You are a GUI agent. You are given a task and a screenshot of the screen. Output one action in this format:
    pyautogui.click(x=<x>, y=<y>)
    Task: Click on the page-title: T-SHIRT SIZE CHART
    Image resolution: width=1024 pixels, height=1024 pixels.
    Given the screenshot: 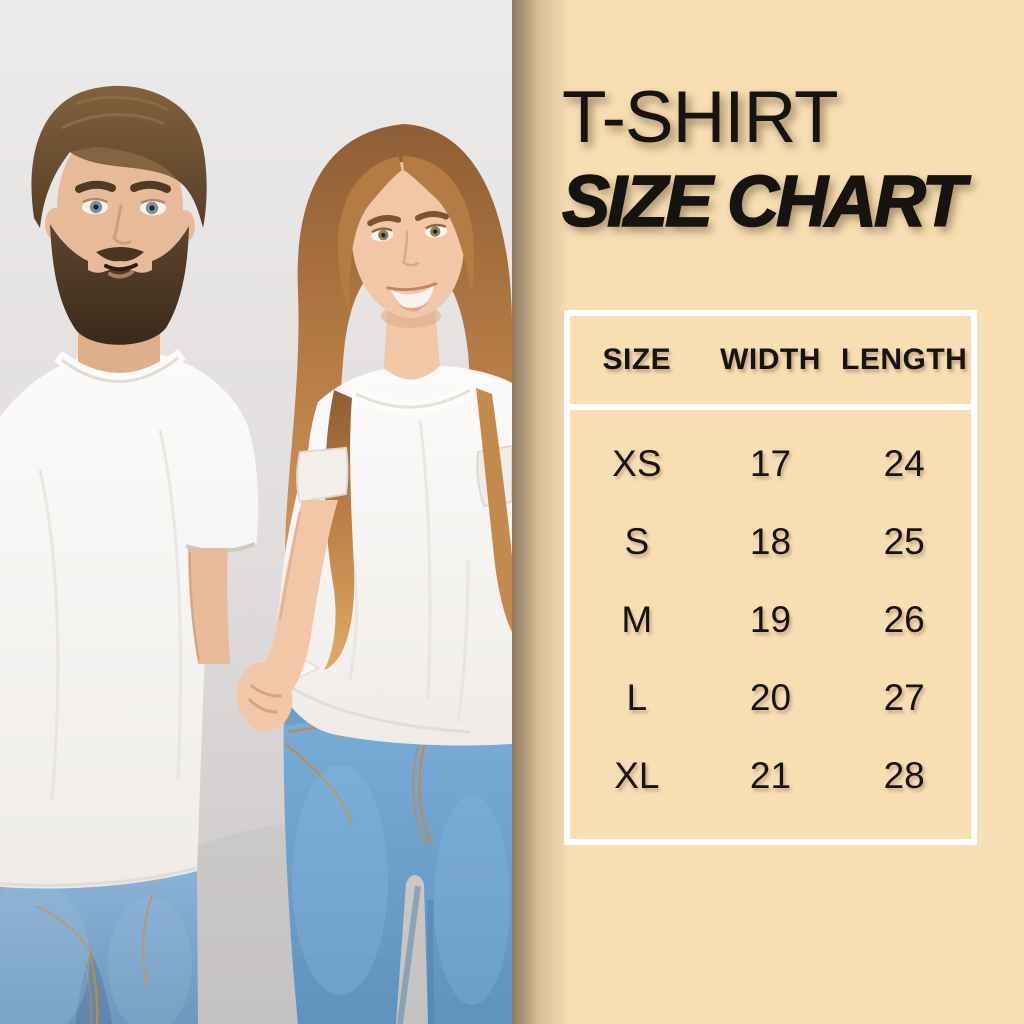 What is the action you would take?
    pyautogui.click(x=763, y=160)
    